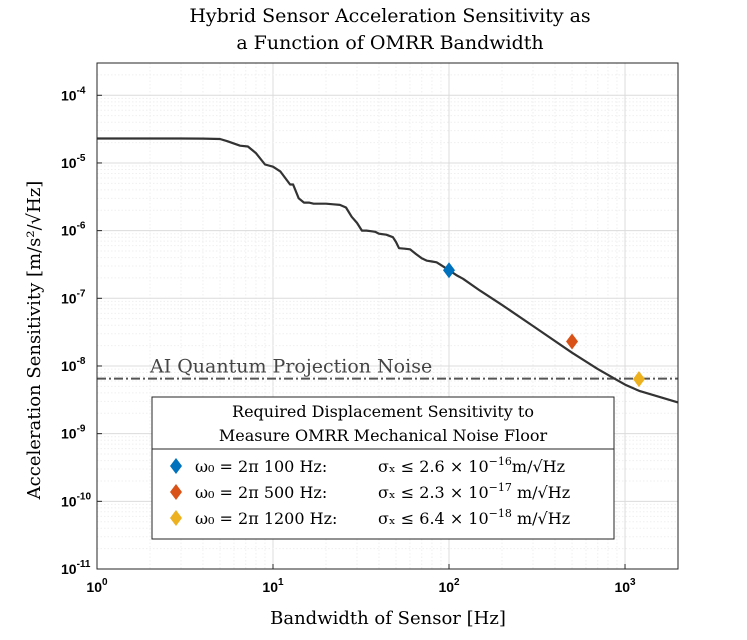 This screenshot has width=747, height=640. Describe the element at coordinates (73, 433) in the screenshot. I see `y-tick-label-2: 10⁻⁹` at that location.